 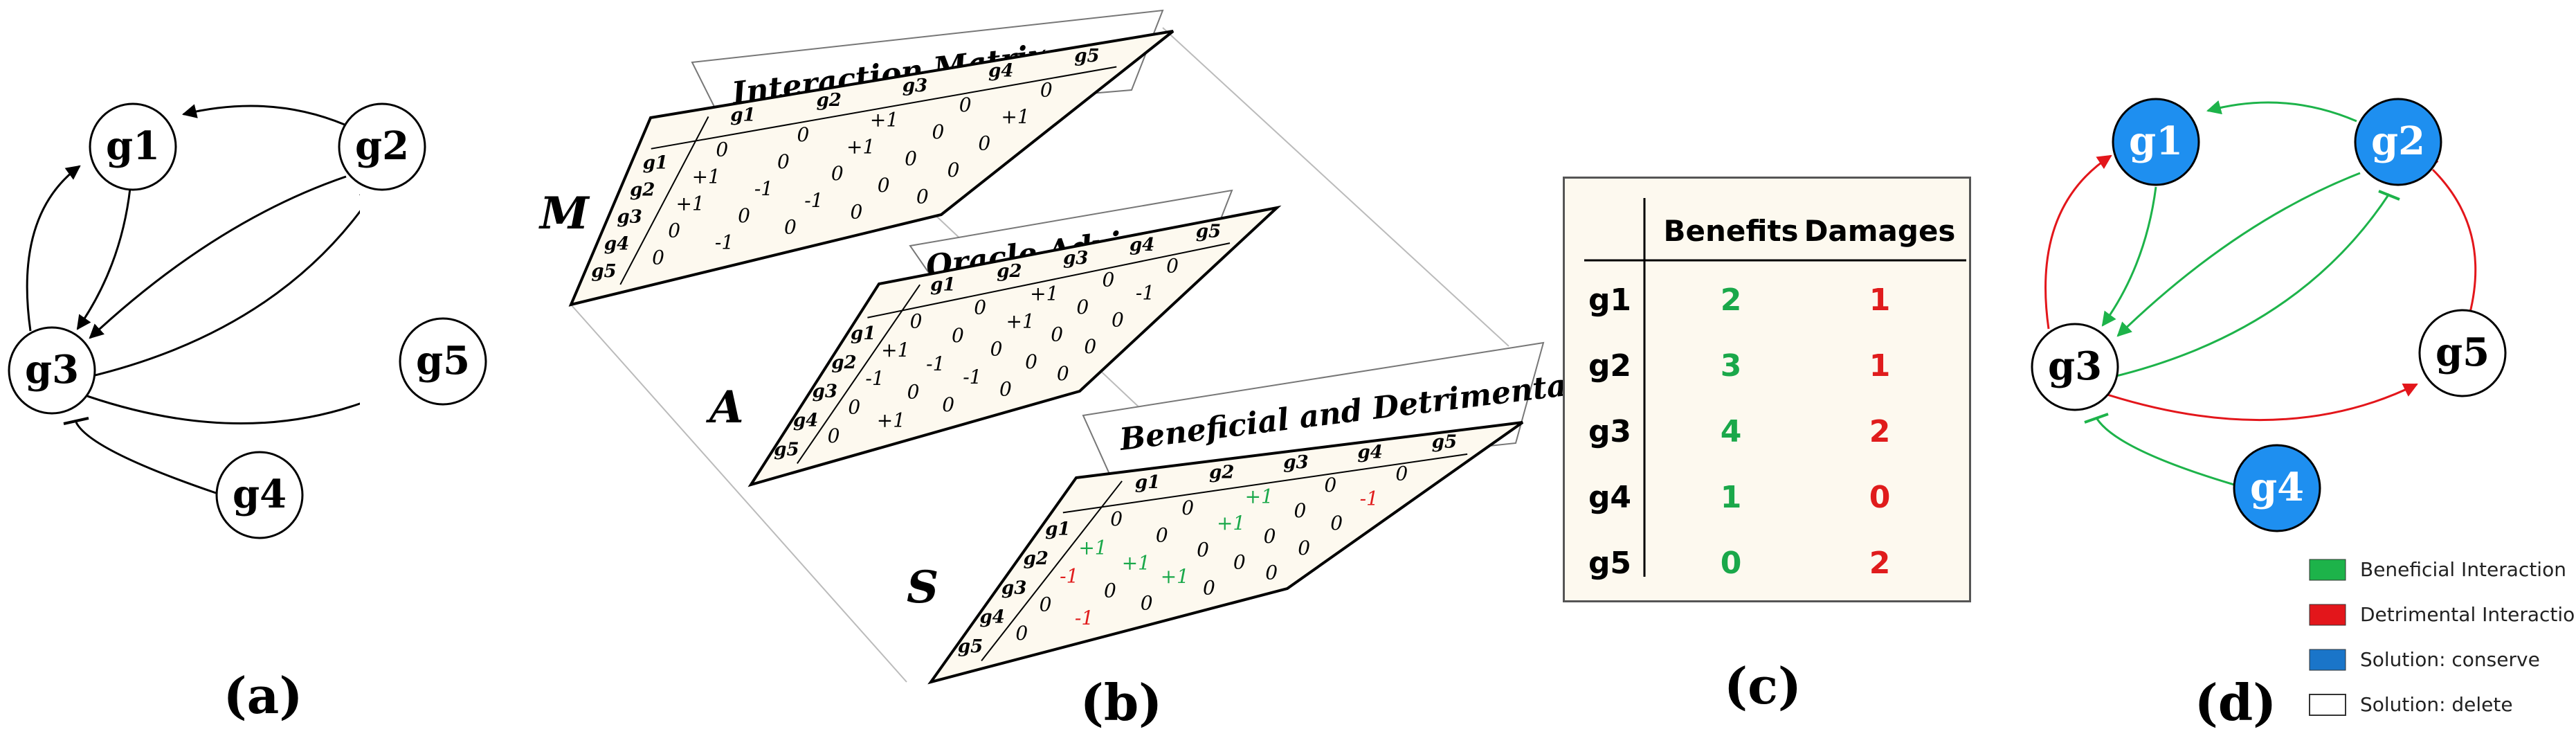 What do you see at coordinates (725, 407) in the screenshot?
I see `letter-a: A` at bounding box center [725, 407].